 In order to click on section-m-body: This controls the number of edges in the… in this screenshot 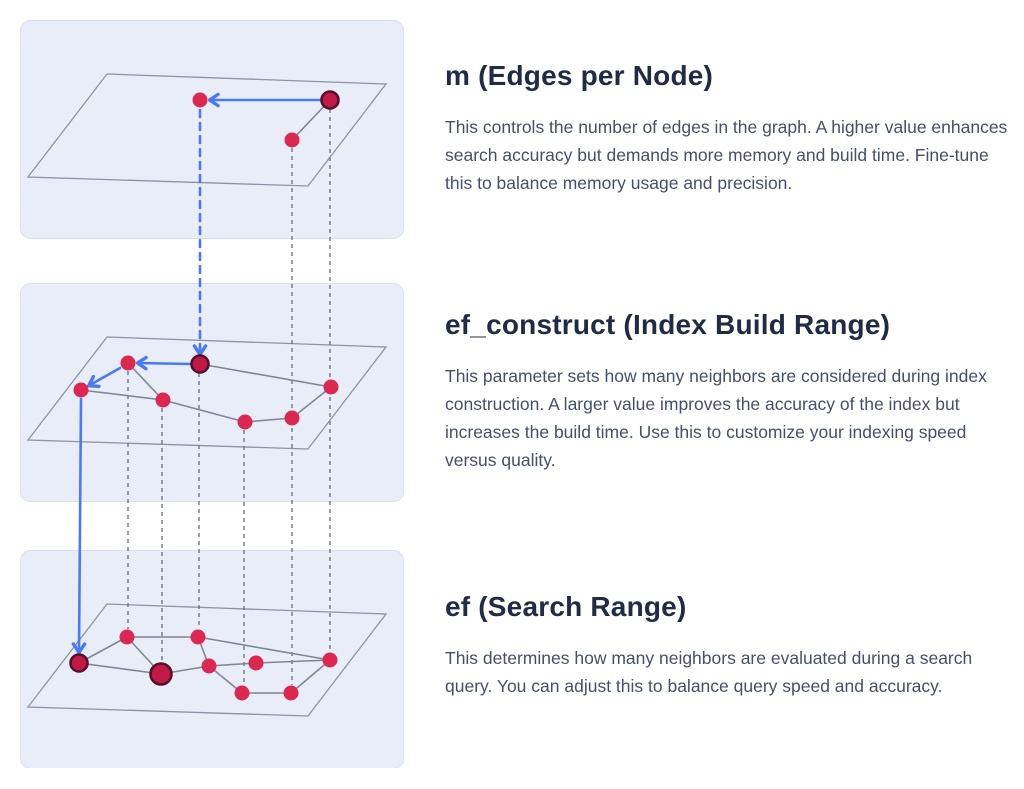, I will do `click(726, 155)`.